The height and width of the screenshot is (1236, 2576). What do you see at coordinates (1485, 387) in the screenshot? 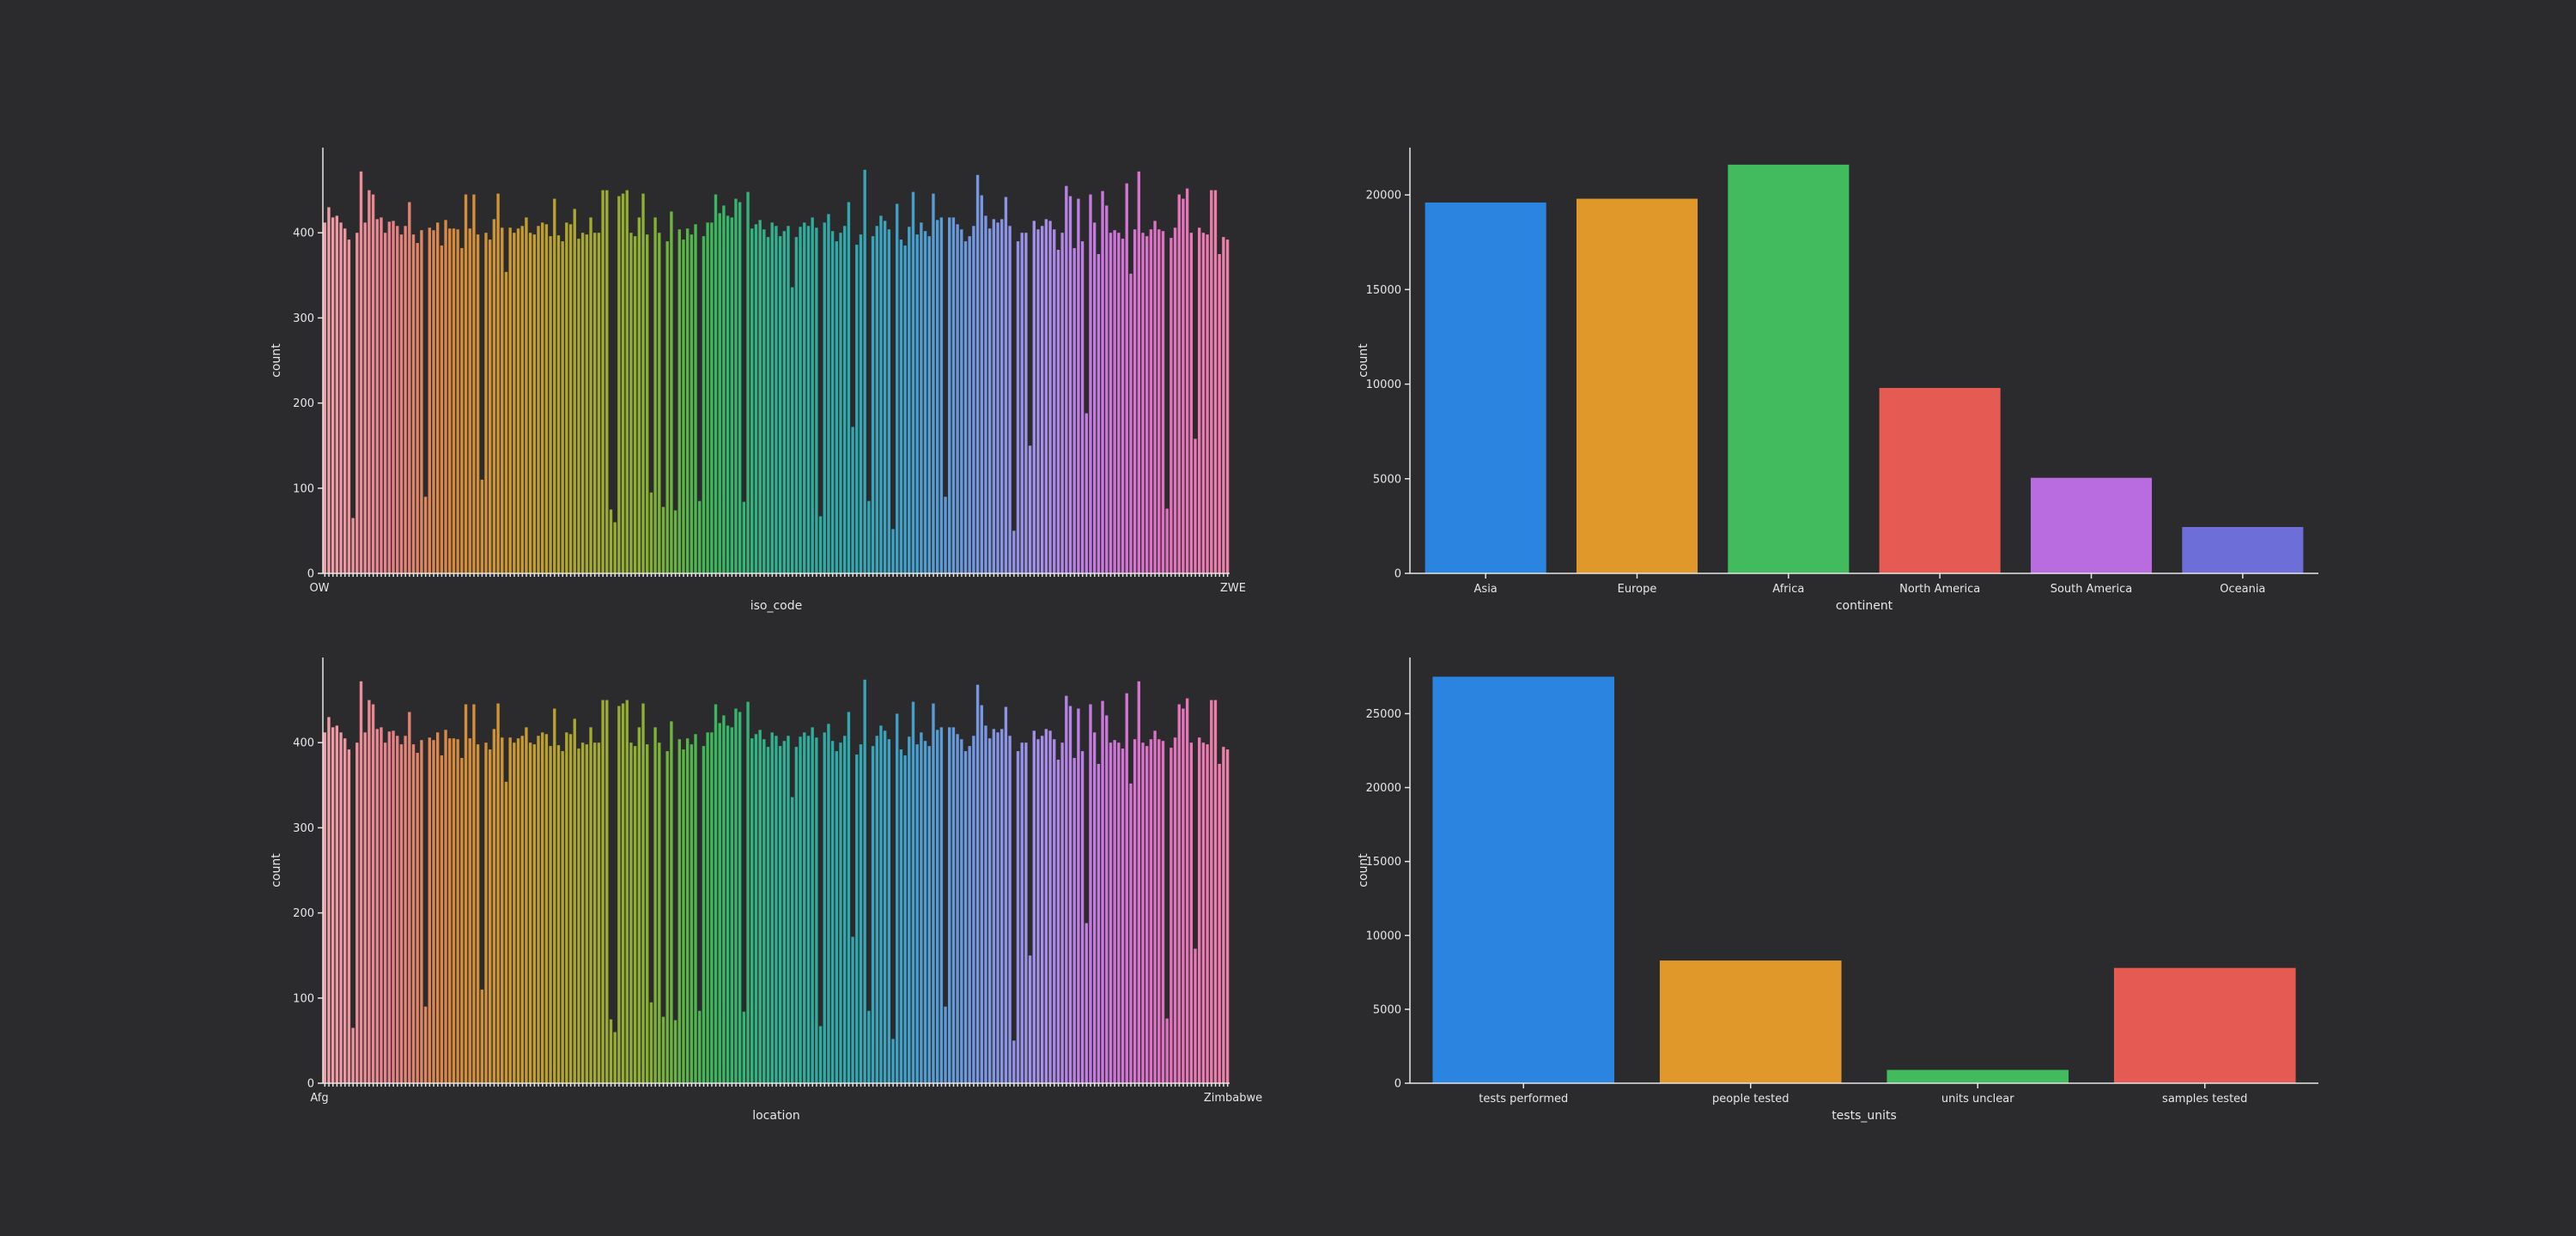
I see `continent-bar-asia` at bounding box center [1485, 387].